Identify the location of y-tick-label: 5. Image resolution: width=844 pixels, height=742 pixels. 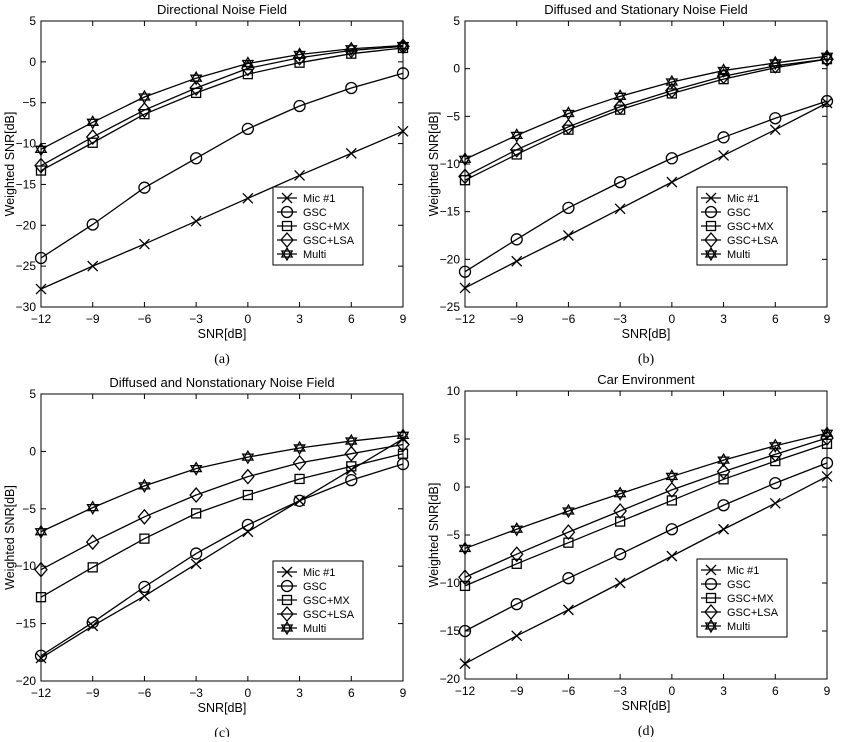
(32, 394).